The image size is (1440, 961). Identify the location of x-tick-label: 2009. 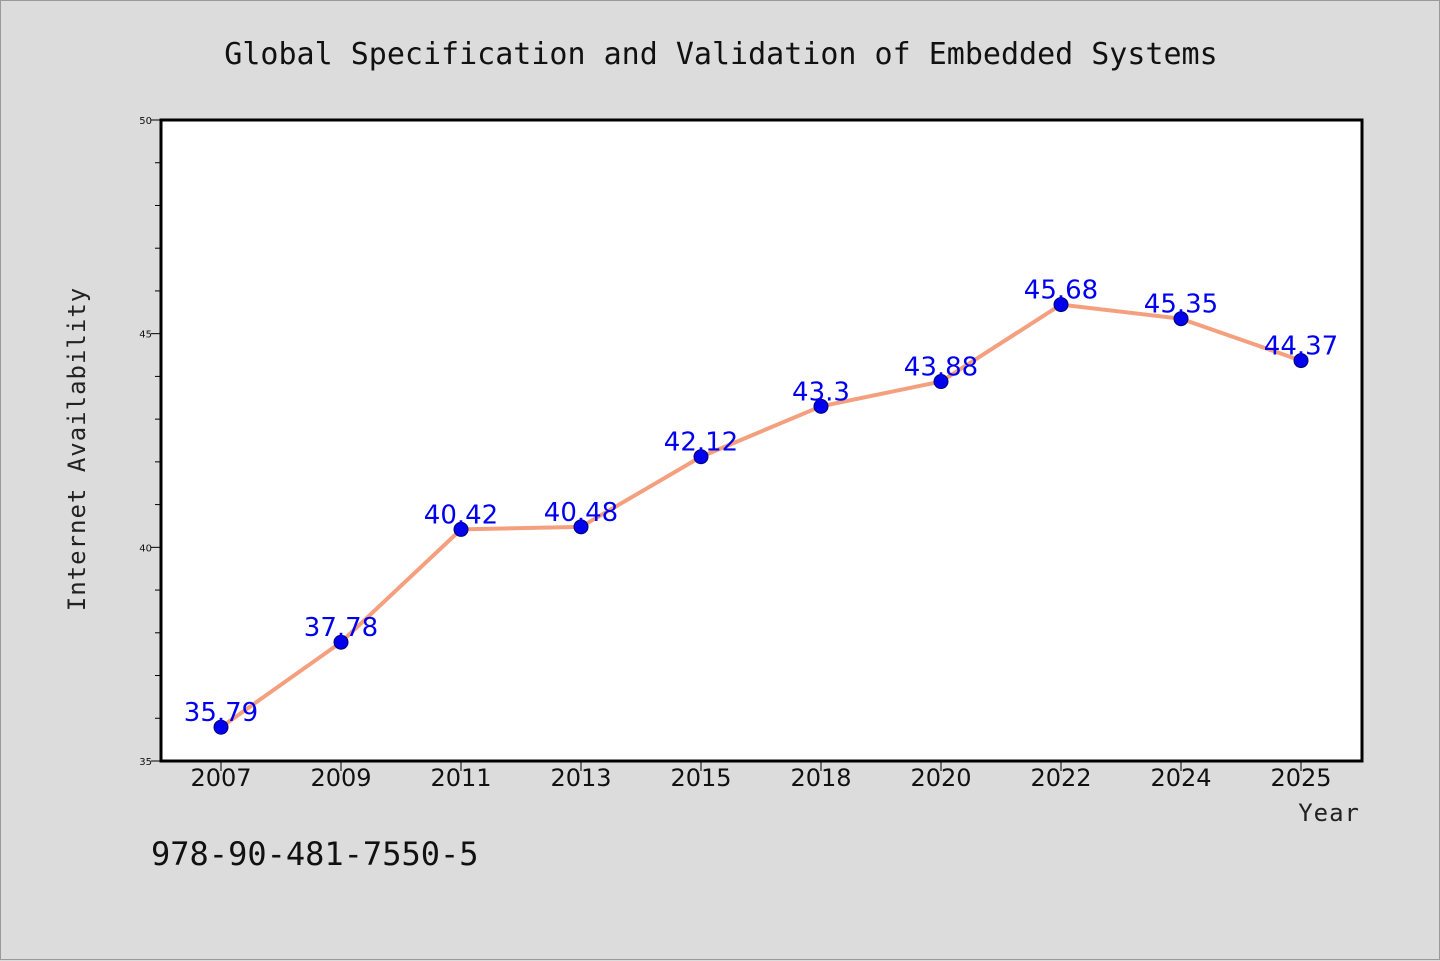
(340, 778).